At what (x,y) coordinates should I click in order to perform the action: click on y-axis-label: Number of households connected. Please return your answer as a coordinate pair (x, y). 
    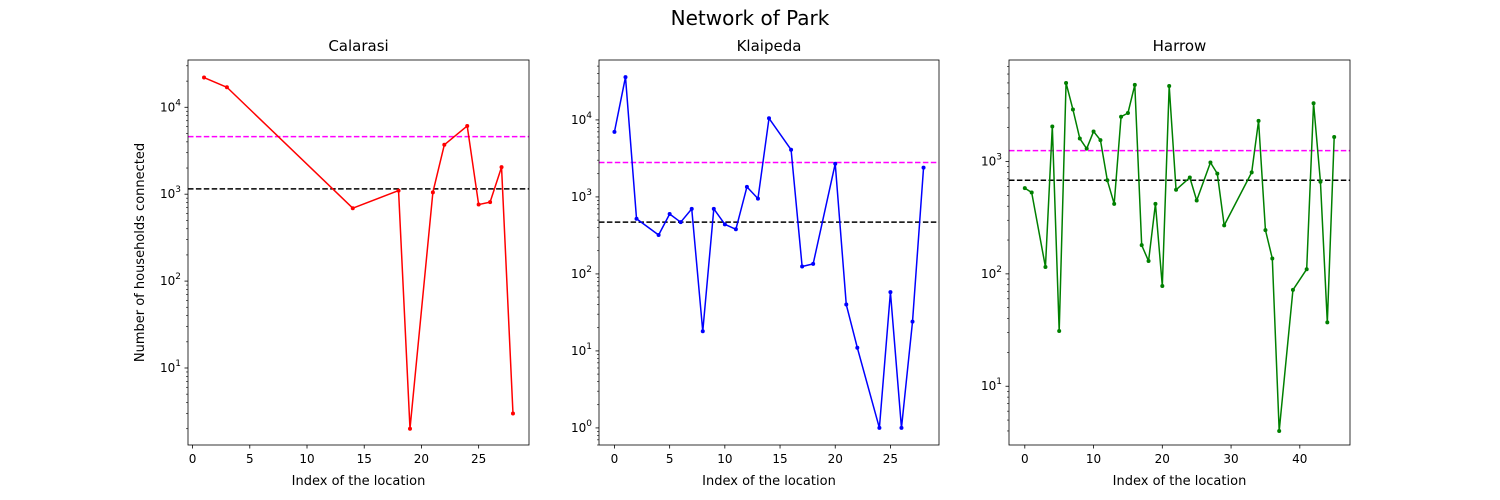
    Looking at the image, I should click on (140, 252).